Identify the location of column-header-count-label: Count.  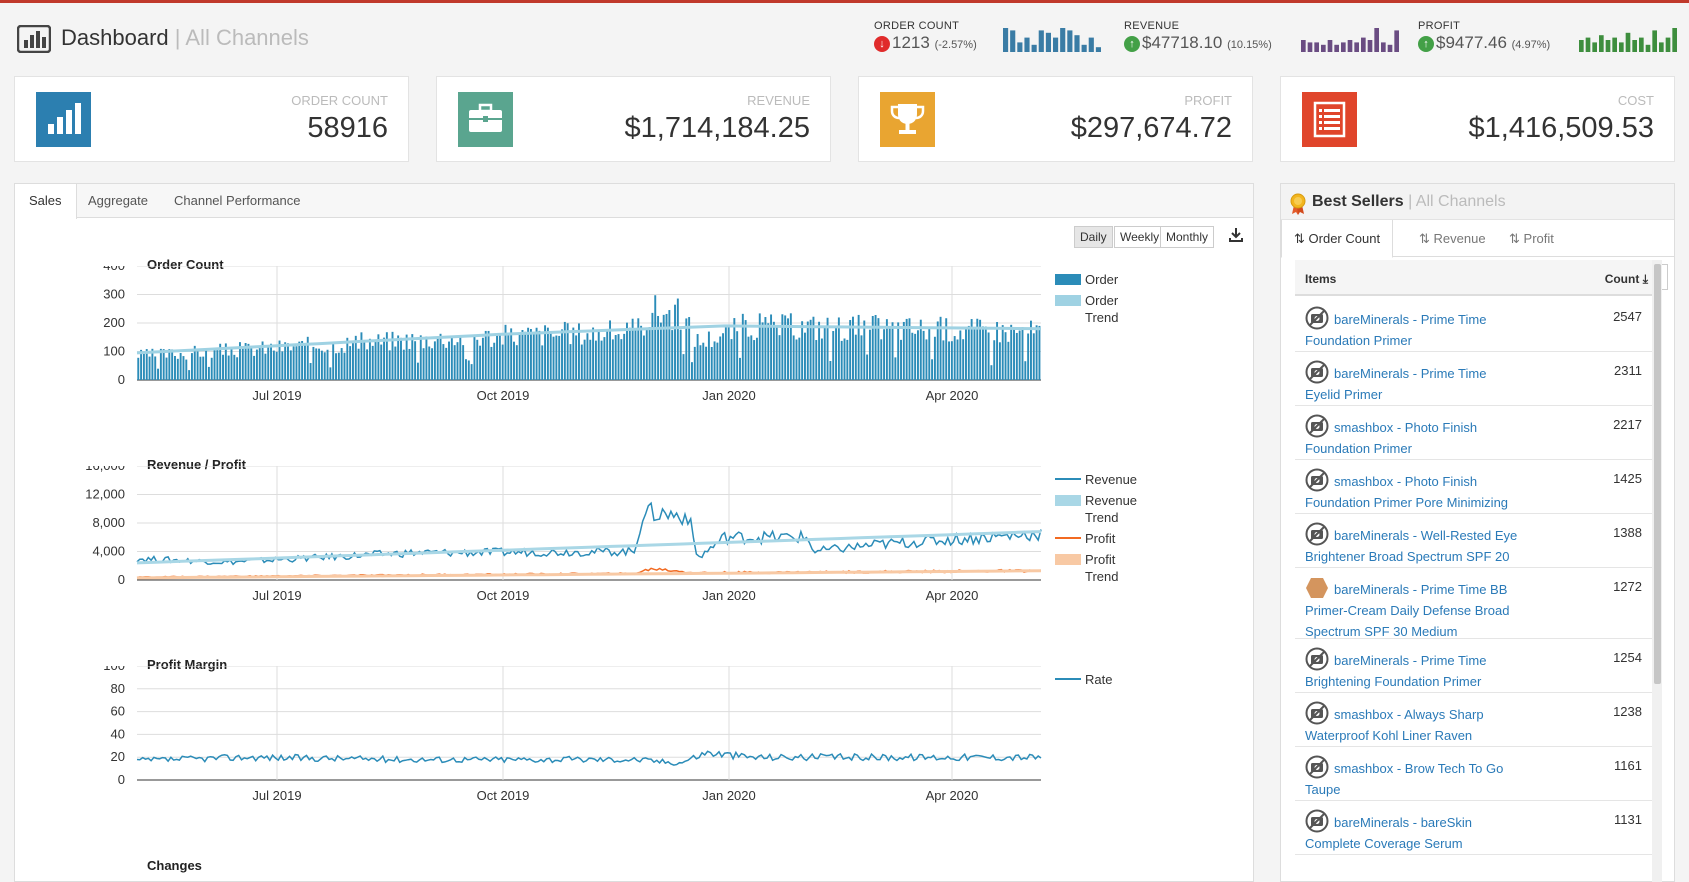
(1622, 279).